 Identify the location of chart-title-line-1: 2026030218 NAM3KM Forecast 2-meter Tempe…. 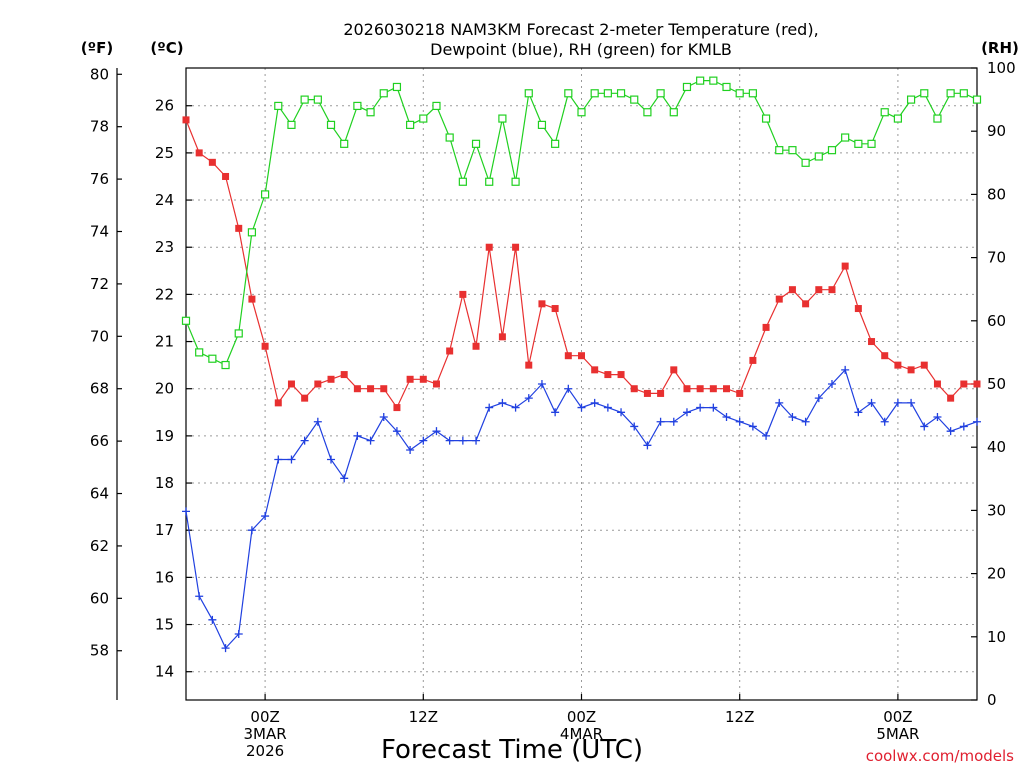
(580, 29).